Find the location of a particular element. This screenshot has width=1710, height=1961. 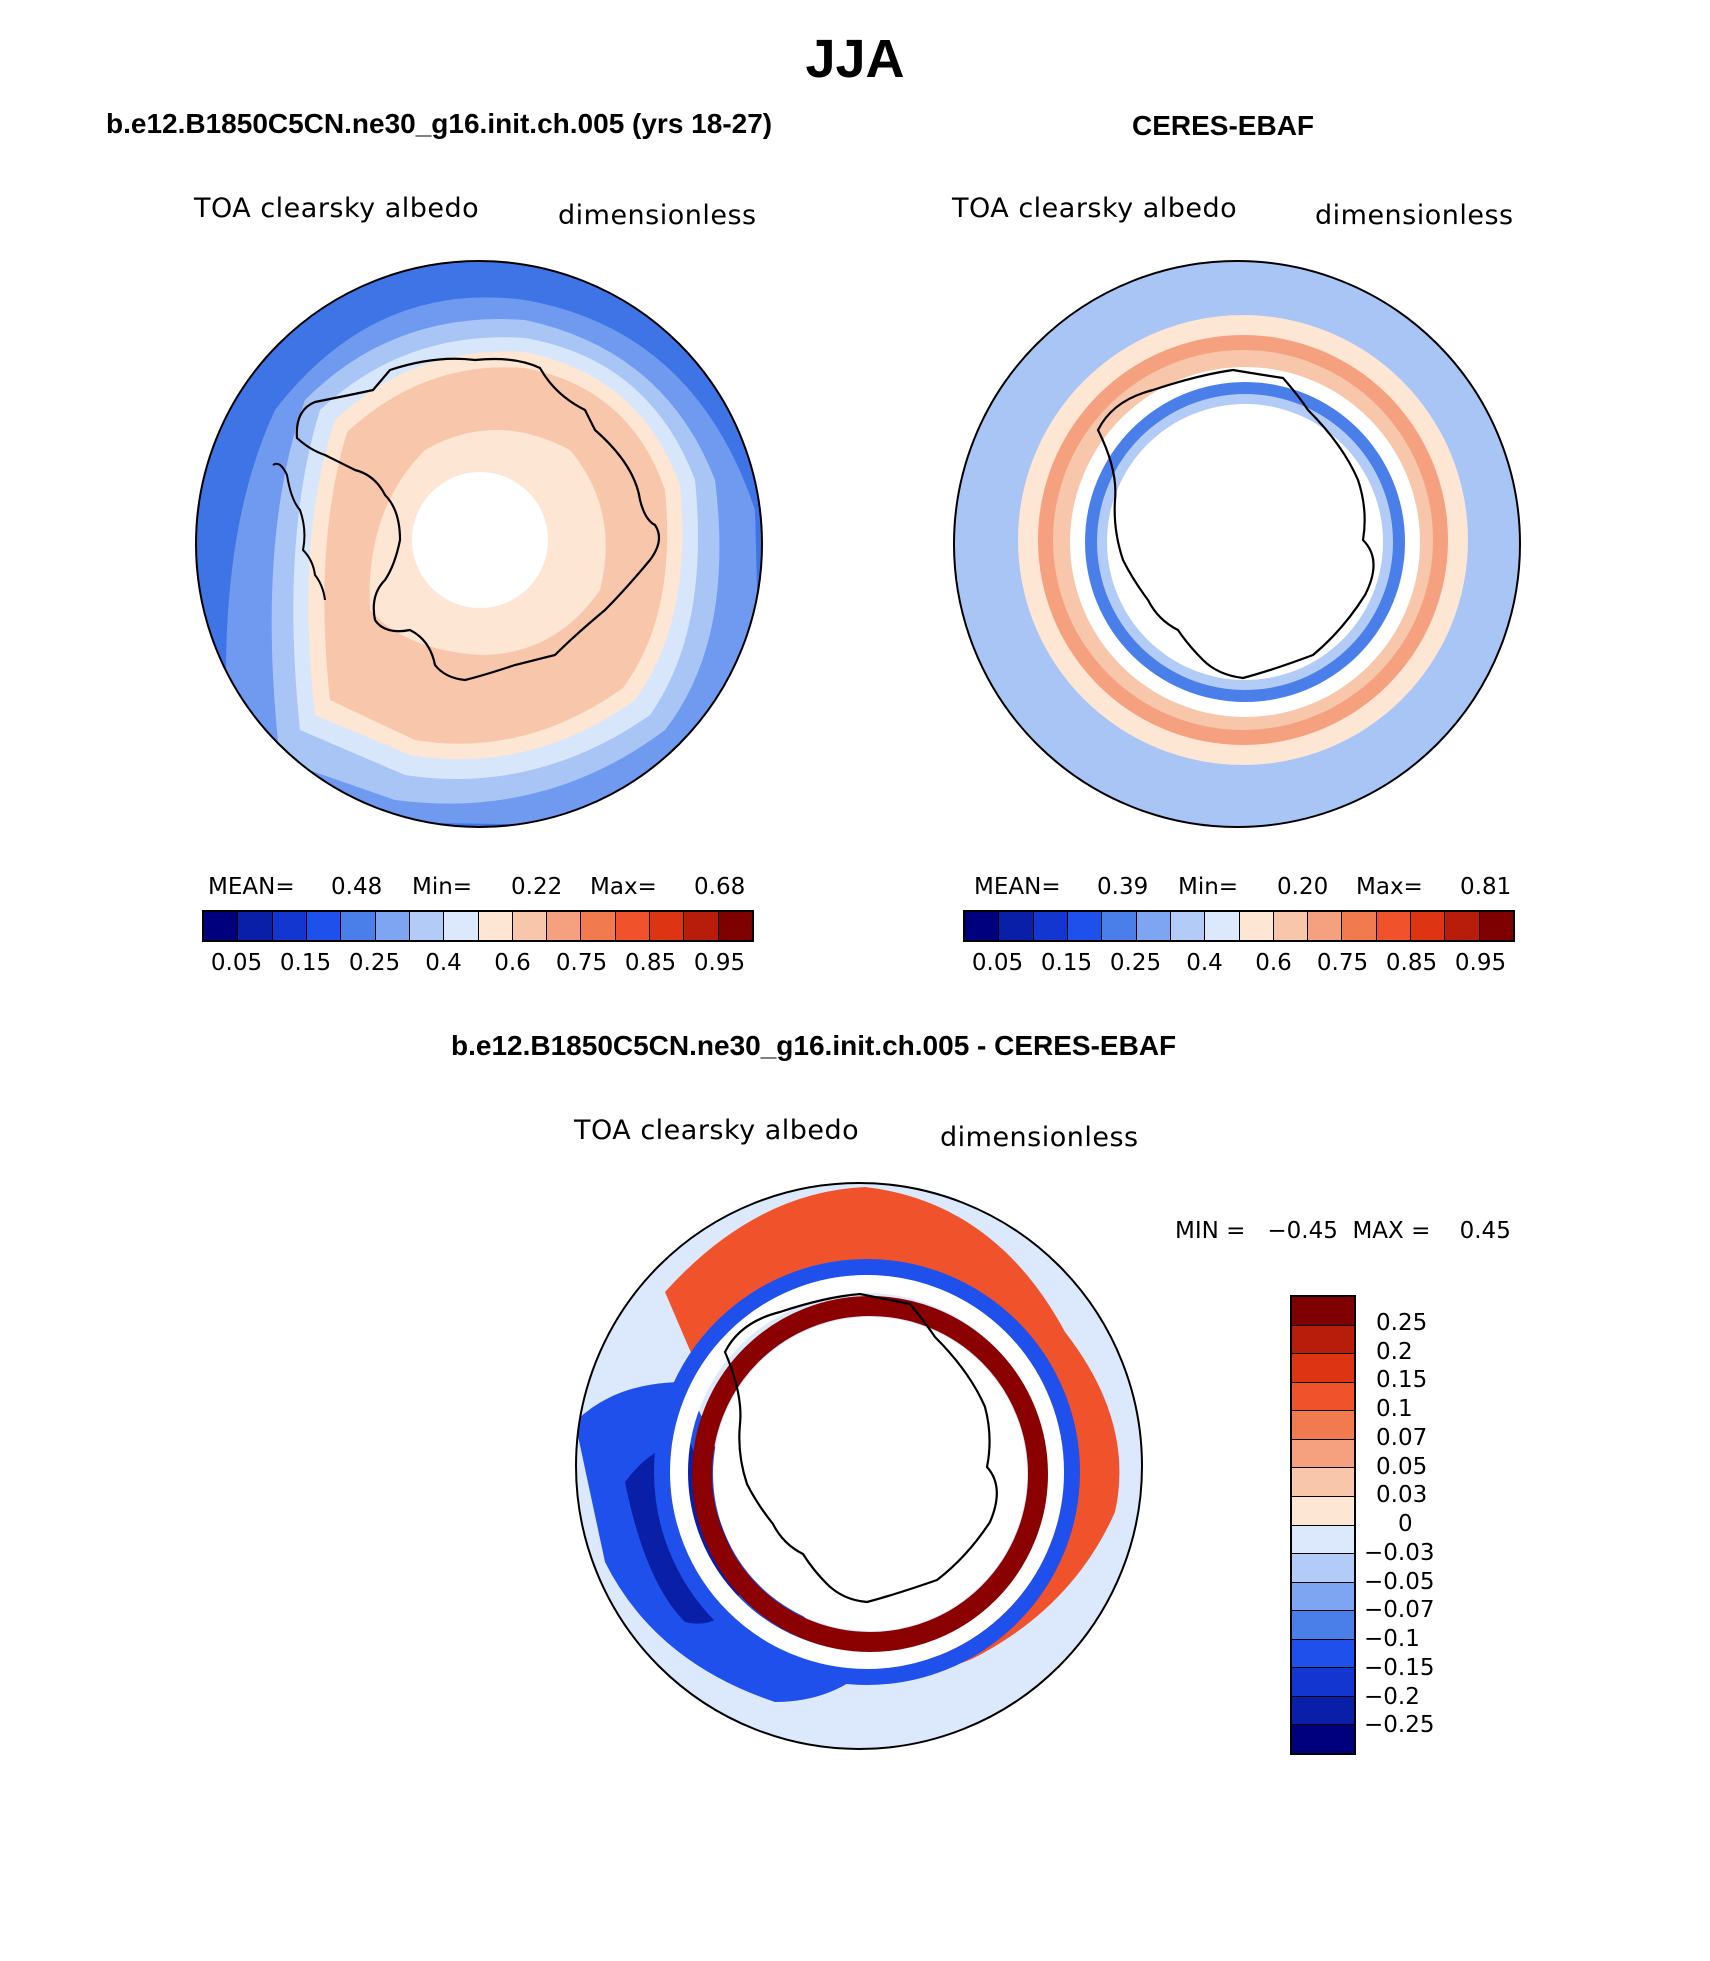

obs-colorbar-tick-label: 0.75 is located at coordinates (1342, 963).